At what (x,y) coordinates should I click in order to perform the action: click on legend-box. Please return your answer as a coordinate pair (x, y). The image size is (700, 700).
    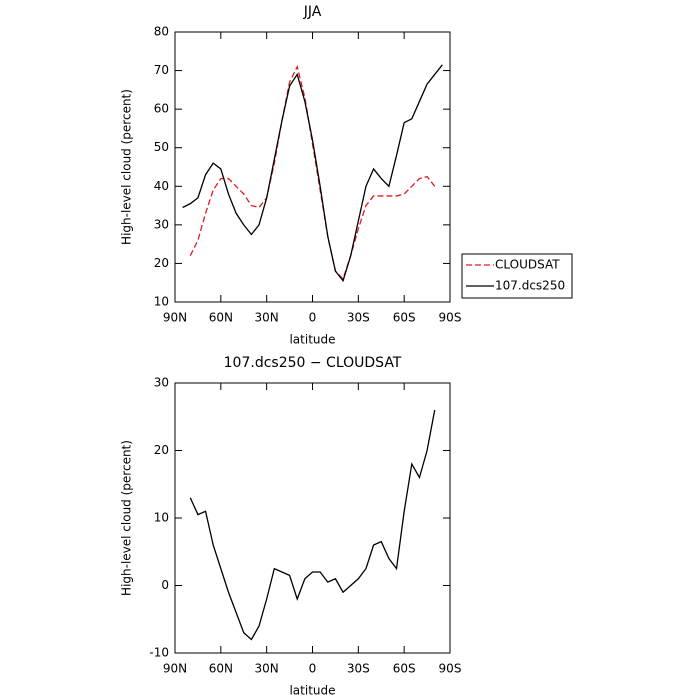
    Looking at the image, I should click on (517, 276).